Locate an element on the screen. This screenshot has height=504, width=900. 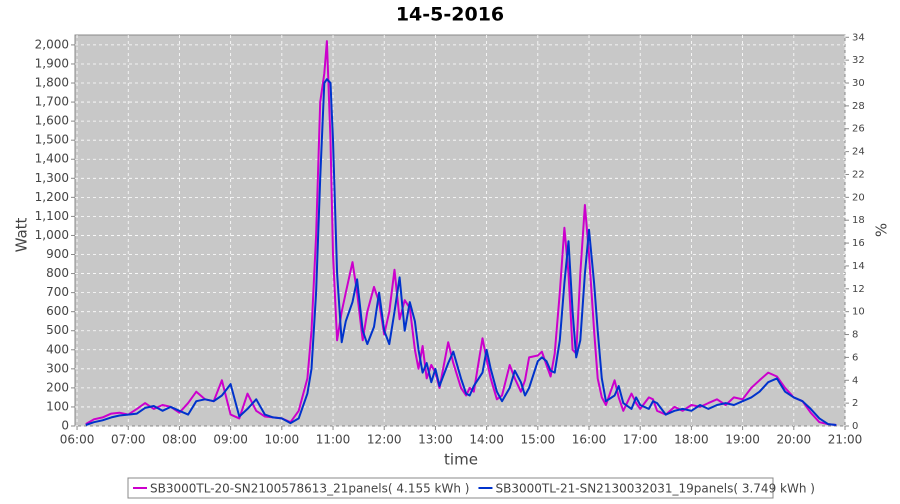
x-tick-label: 21:00 is located at coordinates (845, 440).